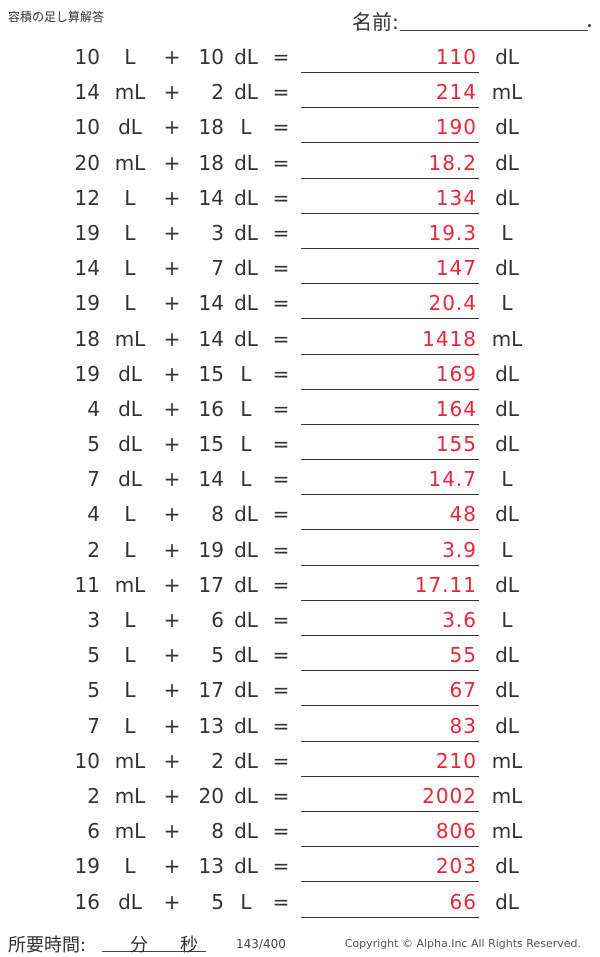  Describe the element at coordinates (459, 620) in the screenshot. I see `answer-value: 3.6` at that location.